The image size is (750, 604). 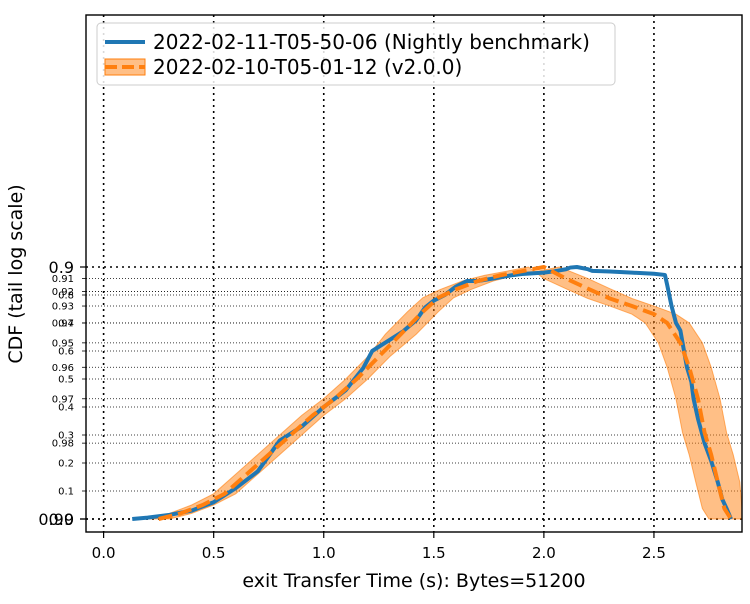 I want to click on y-tick-label-major: 0.9, so click(x=61, y=267).